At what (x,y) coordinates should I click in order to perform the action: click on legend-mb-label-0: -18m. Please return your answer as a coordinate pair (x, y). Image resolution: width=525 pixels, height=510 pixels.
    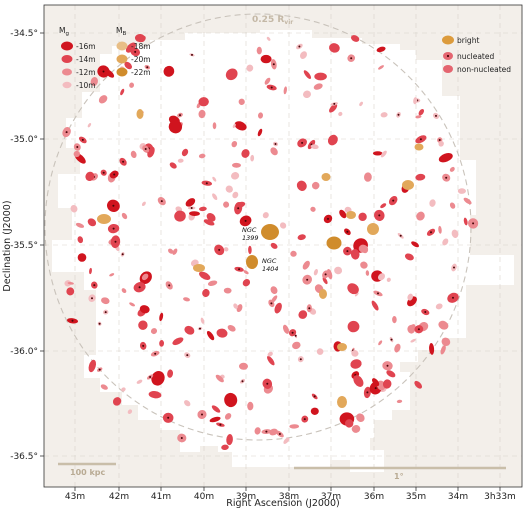
    Looking at the image, I should click on (141, 46).